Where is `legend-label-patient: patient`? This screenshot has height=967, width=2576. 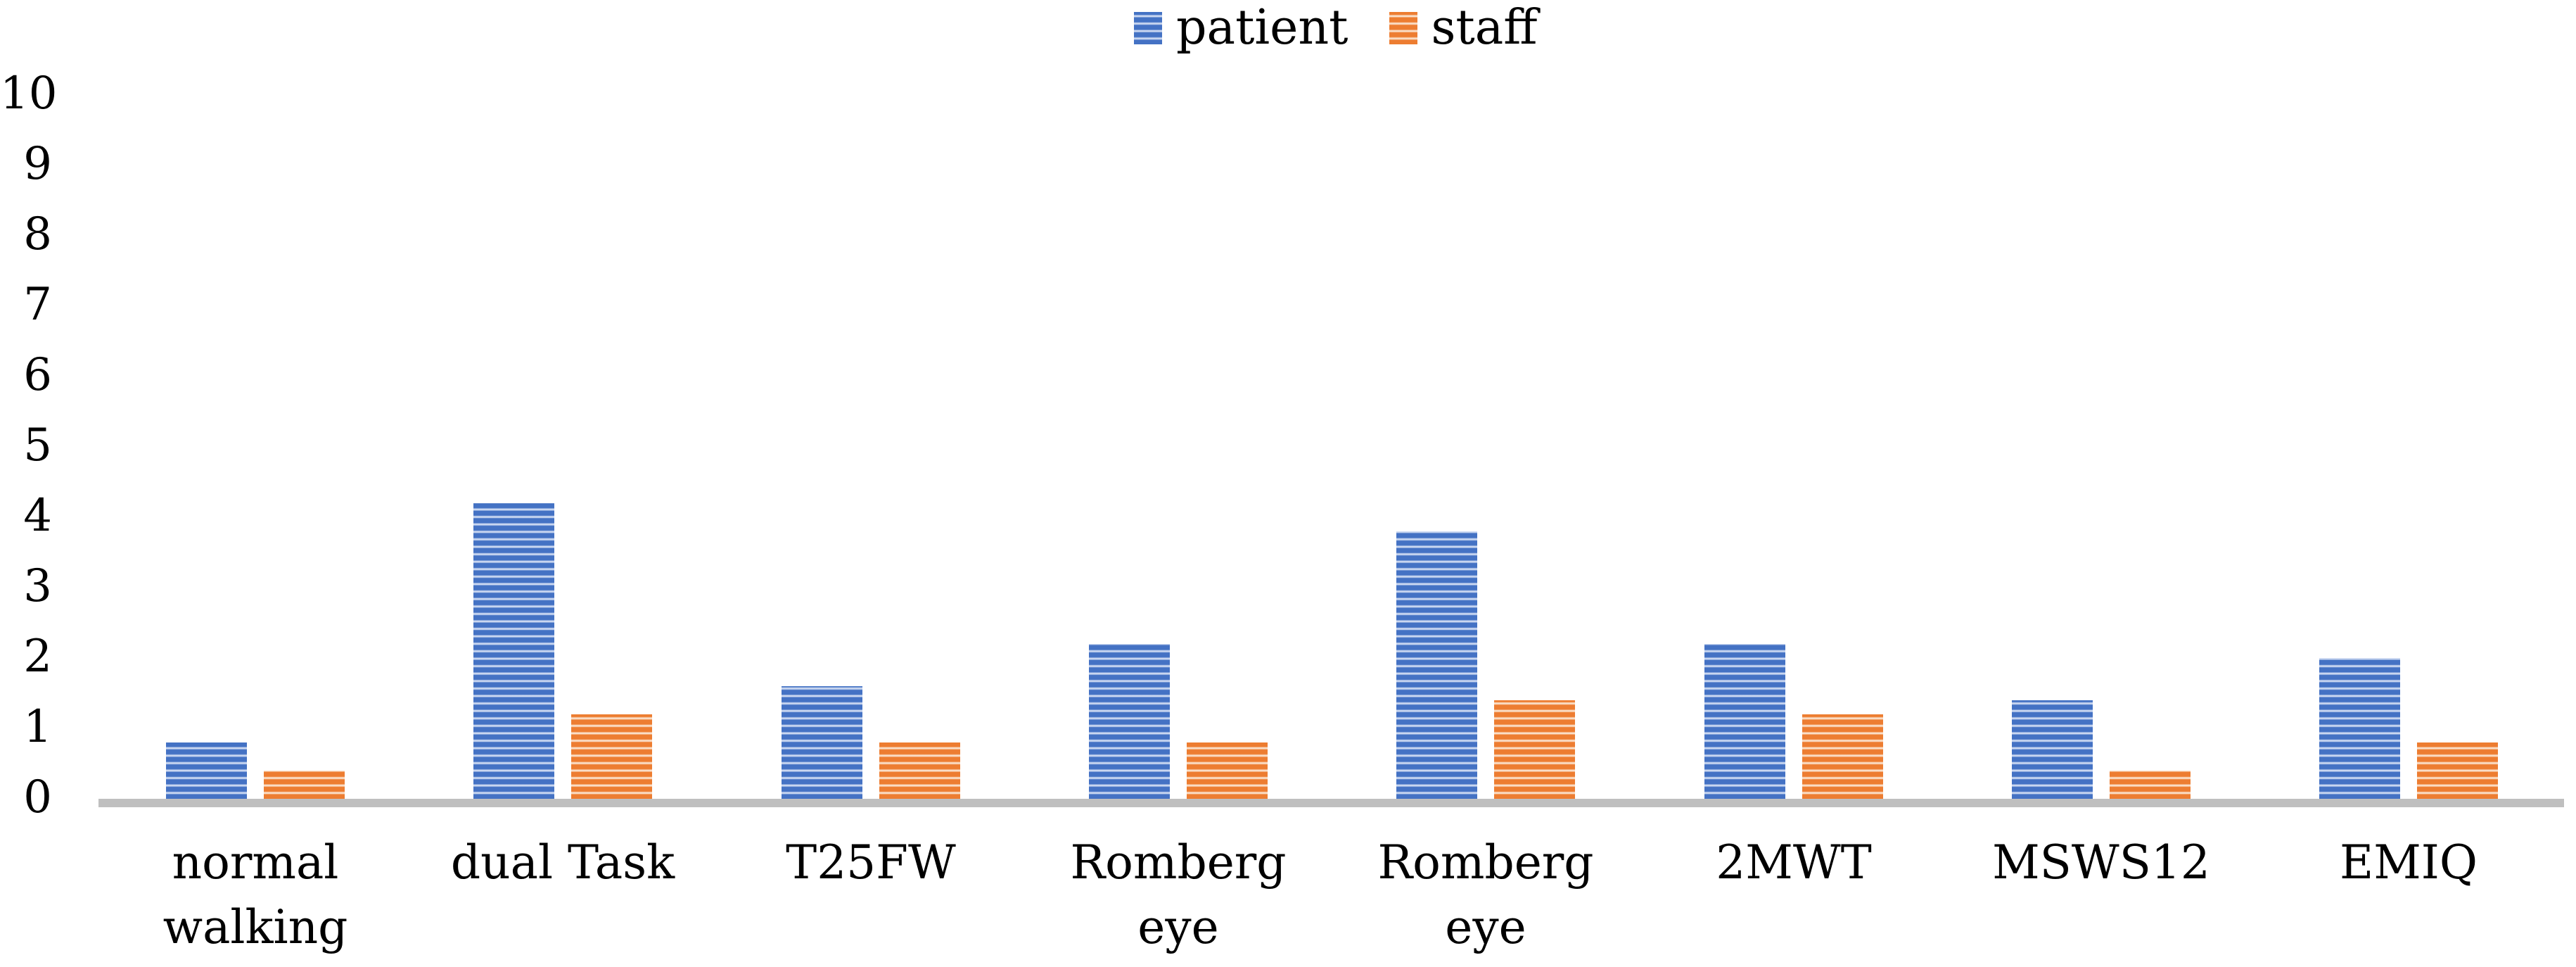 legend-label-patient: patient is located at coordinates (1262, 28).